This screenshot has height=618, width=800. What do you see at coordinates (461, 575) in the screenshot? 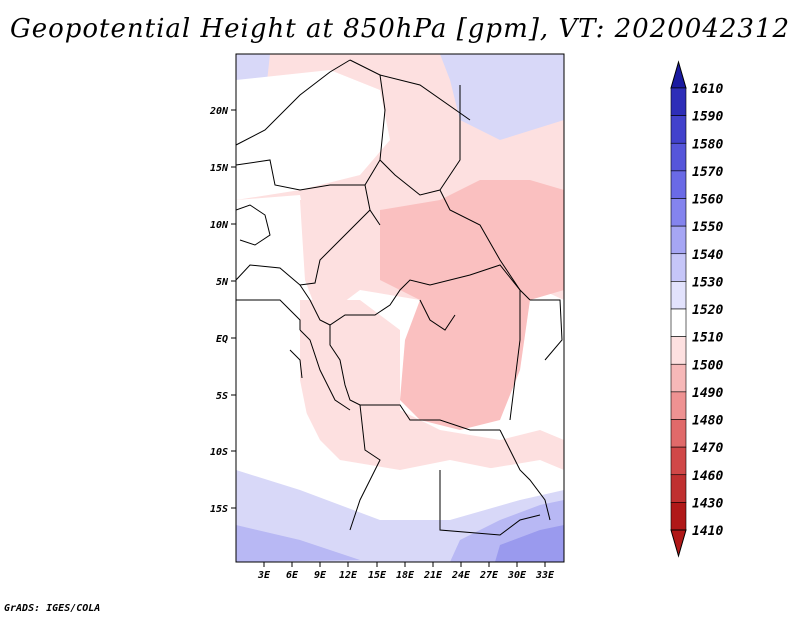
I see `lon-label-24e: 24E` at bounding box center [461, 575].